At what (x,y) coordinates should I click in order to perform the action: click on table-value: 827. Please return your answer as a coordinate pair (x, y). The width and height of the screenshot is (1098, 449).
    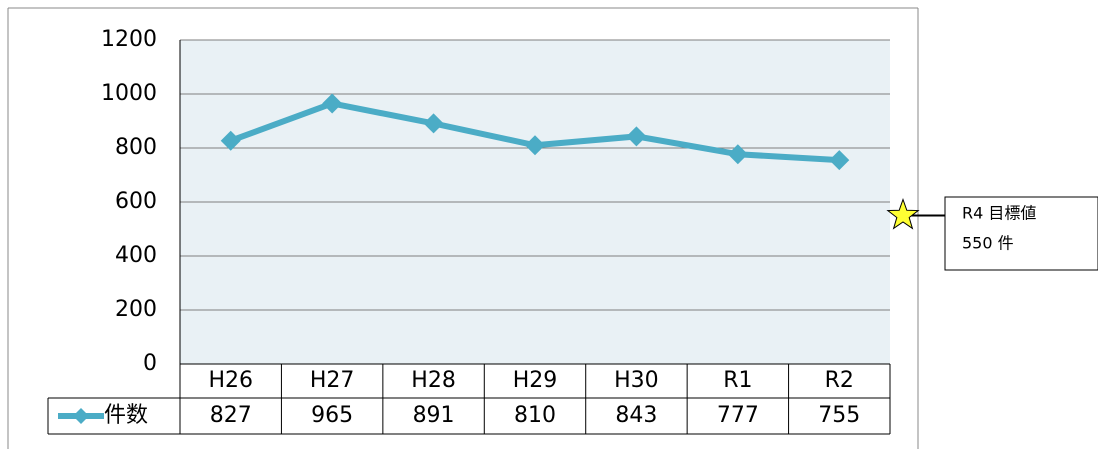
    Looking at the image, I should click on (231, 415).